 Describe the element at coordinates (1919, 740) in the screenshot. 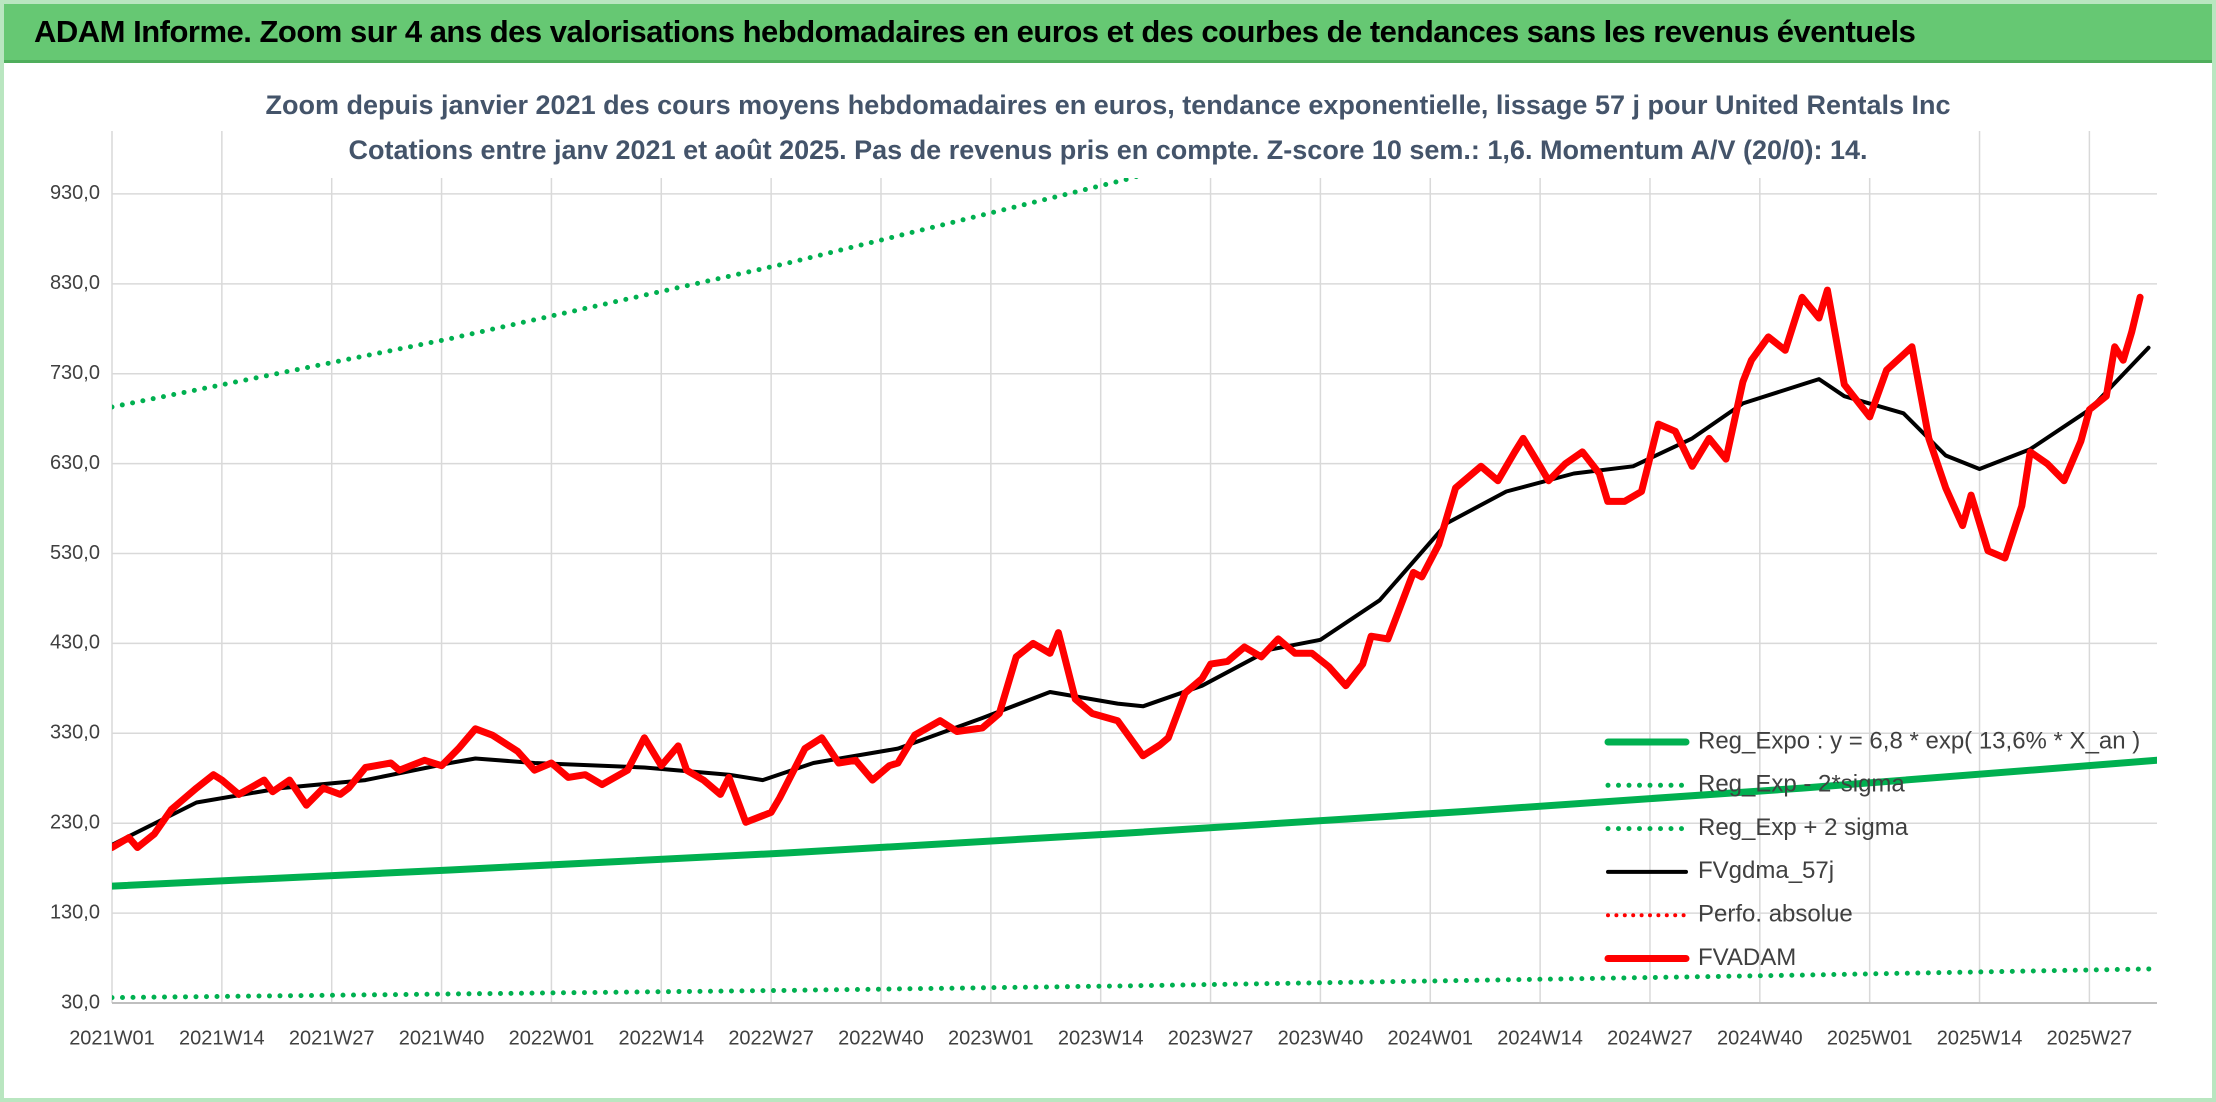

I see `legend-label: Reg_Expo : y = 6,8 * exp( 13,6% * X_an )` at that location.